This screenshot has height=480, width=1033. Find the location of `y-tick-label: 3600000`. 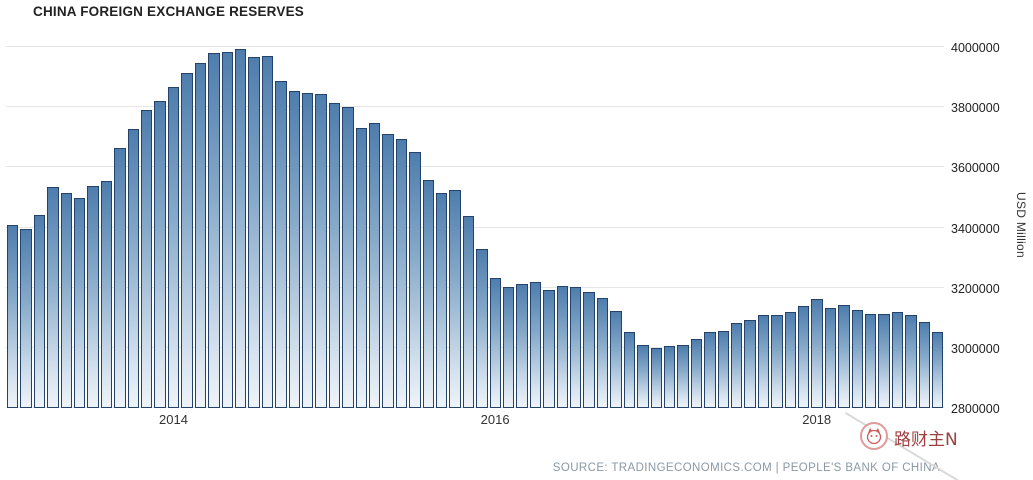

y-tick-label: 3600000 is located at coordinates (975, 168).